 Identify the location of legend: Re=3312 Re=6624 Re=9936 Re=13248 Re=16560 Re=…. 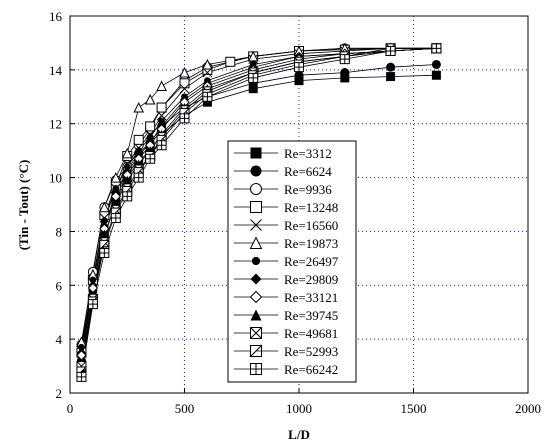
(292, 261).